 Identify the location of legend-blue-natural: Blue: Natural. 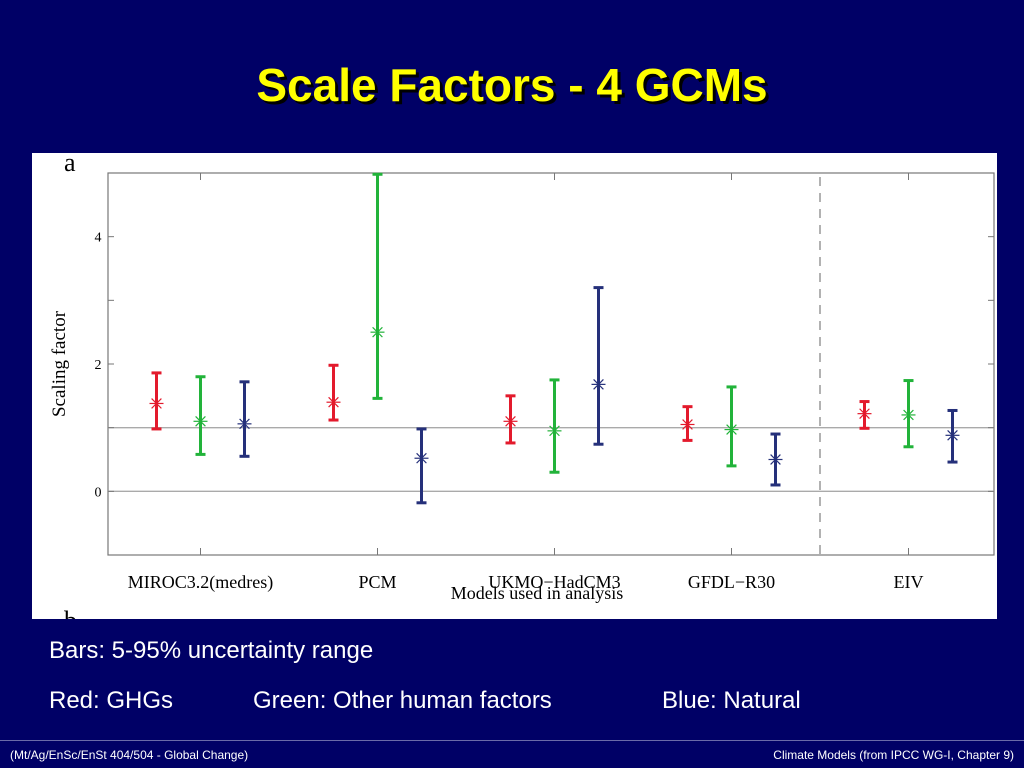
(731, 700).